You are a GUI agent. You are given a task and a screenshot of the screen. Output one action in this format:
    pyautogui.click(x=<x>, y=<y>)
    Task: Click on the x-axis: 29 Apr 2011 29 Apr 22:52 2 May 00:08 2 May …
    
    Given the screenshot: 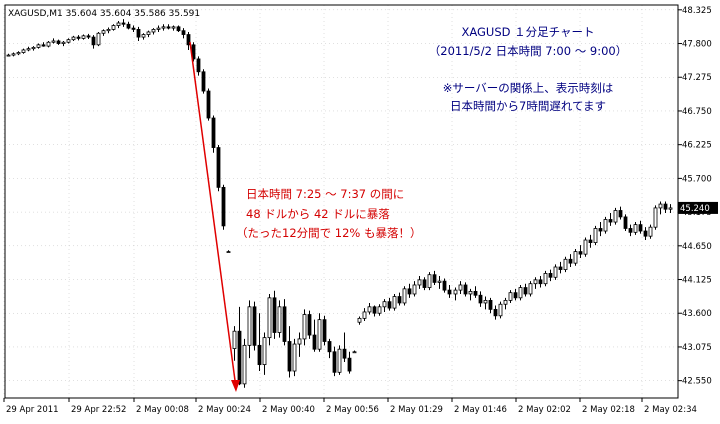 What is the action you would take?
    pyautogui.click(x=350, y=406)
    